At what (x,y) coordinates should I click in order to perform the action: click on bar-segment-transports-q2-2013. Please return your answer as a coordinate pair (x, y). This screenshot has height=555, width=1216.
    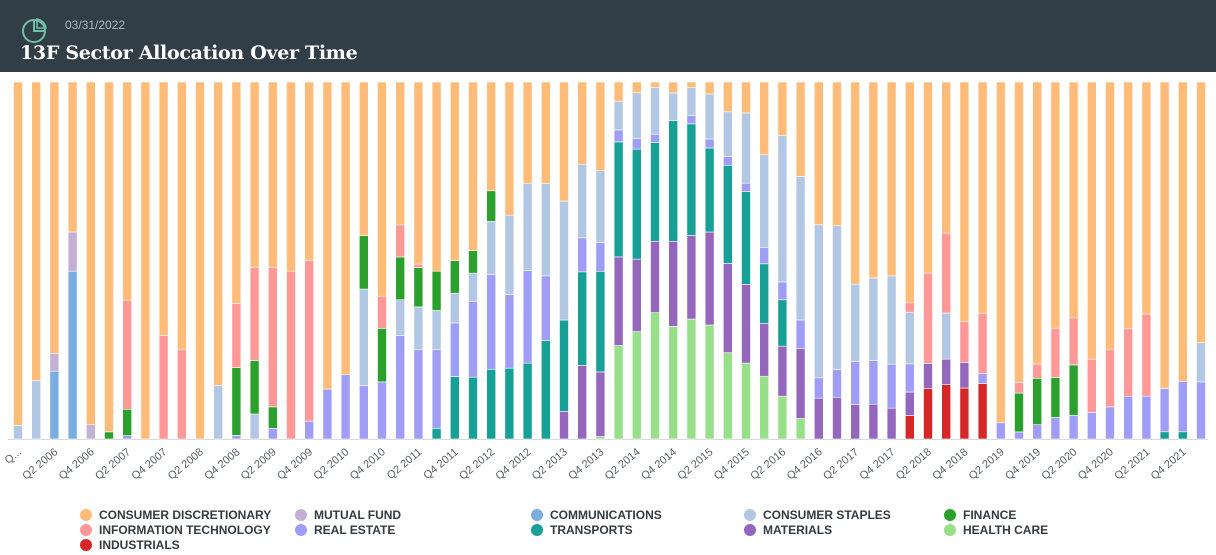
    Looking at the image, I should click on (564, 365).